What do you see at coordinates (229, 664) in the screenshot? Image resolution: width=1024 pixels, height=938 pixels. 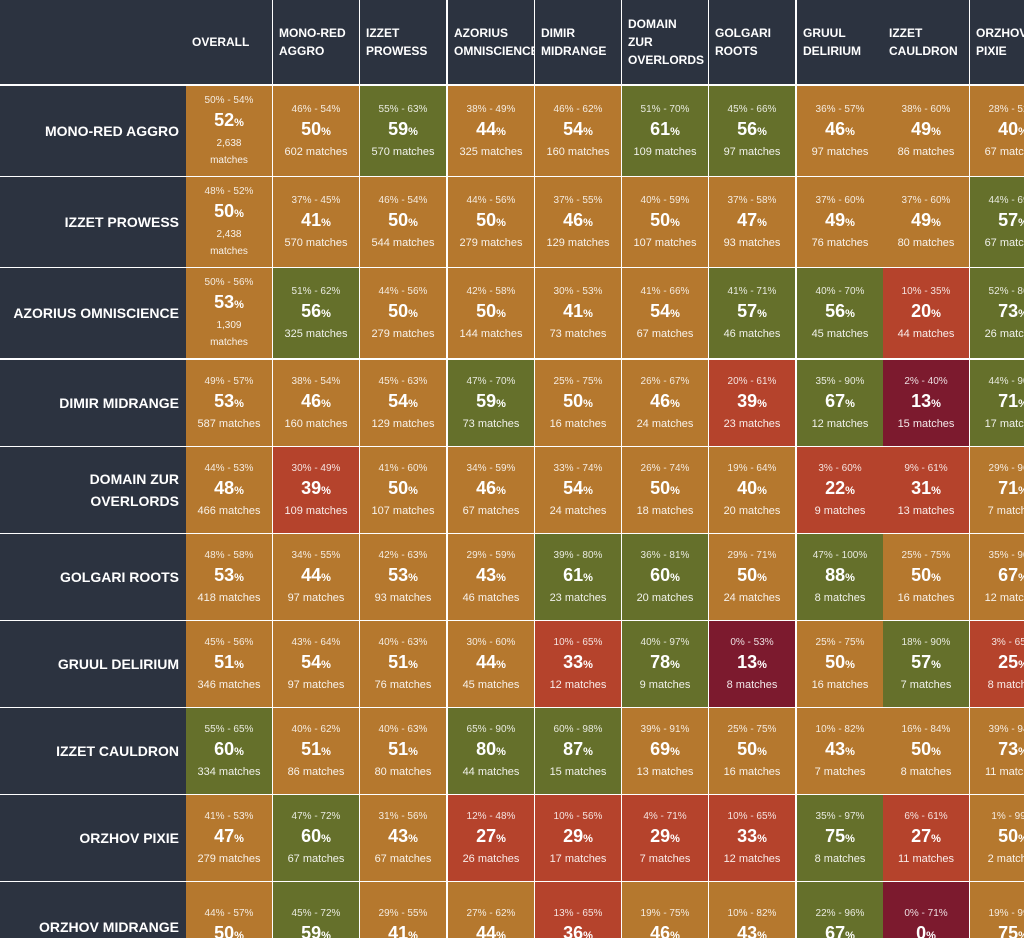 I see `heatmap-cell: 45% - 56% 51% 346 matches` at bounding box center [229, 664].